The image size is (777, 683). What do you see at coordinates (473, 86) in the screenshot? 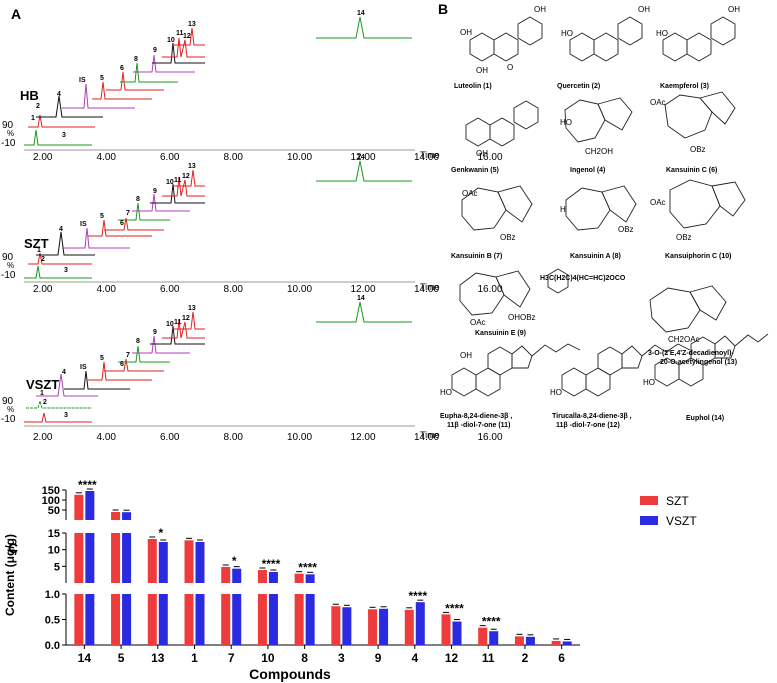
I see `structure-name: Luteolin (1)` at bounding box center [473, 86].